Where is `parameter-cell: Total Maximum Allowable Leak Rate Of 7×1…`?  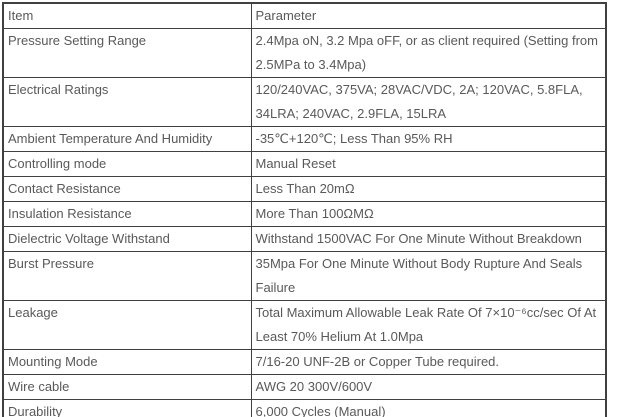
parameter-cell: Total Maximum Allowable Leak Rate Of 7×1… is located at coordinates (428, 325).